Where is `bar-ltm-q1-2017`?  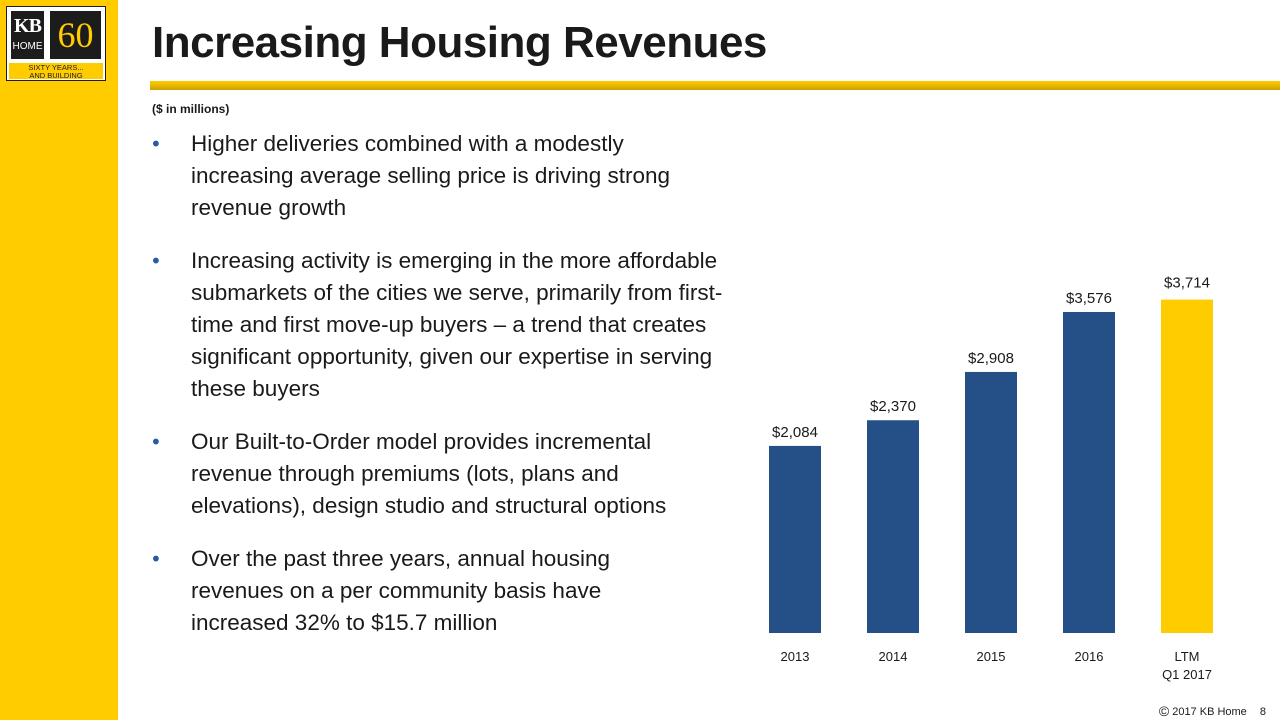 bar-ltm-q1-2017 is located at coordinates (1187, 466).